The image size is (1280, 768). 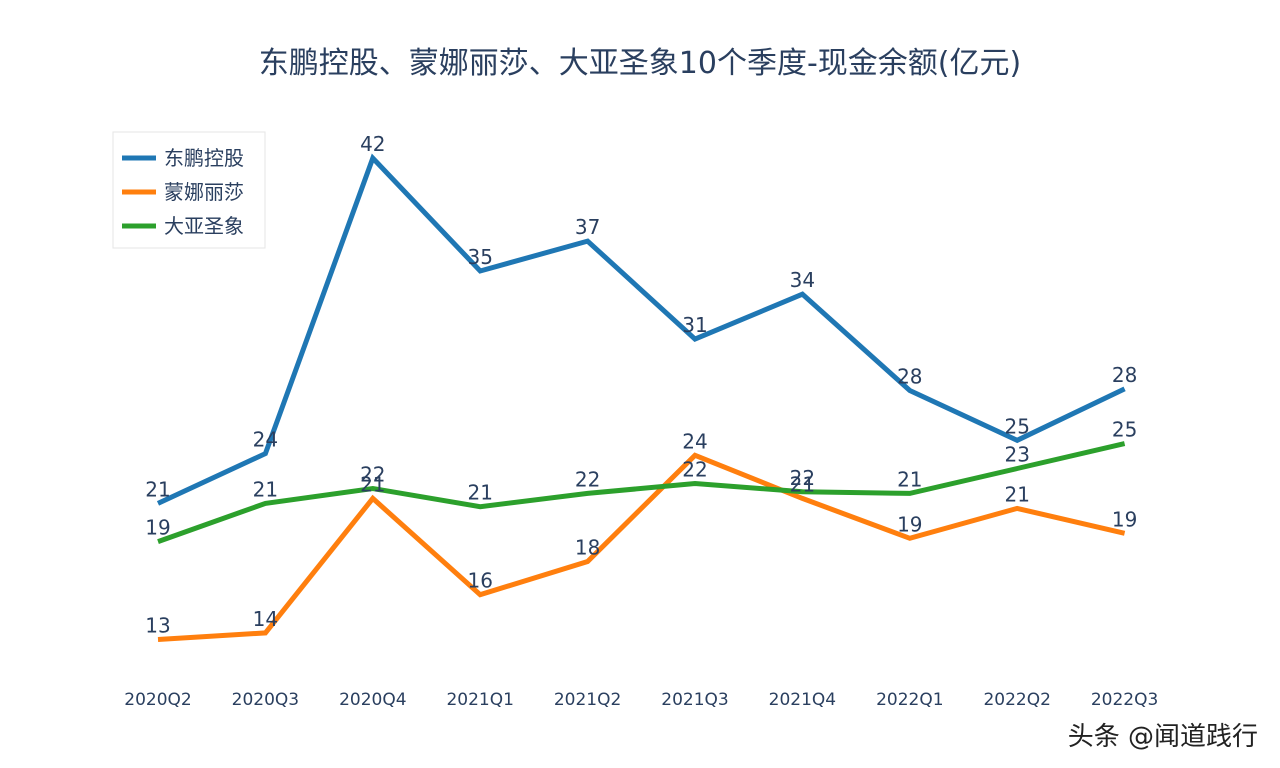 What do you see at coordinates (157, 626) in the screenshot?
I see `data-label: 13` at bounding box center [157, 626].